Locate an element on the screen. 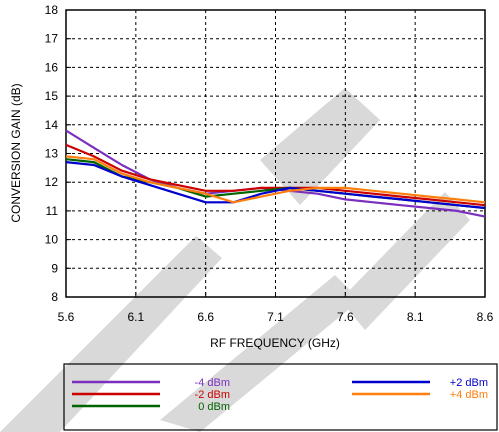  legend-label-4dbm: -4 dBm is located at coordinates (212, 383).